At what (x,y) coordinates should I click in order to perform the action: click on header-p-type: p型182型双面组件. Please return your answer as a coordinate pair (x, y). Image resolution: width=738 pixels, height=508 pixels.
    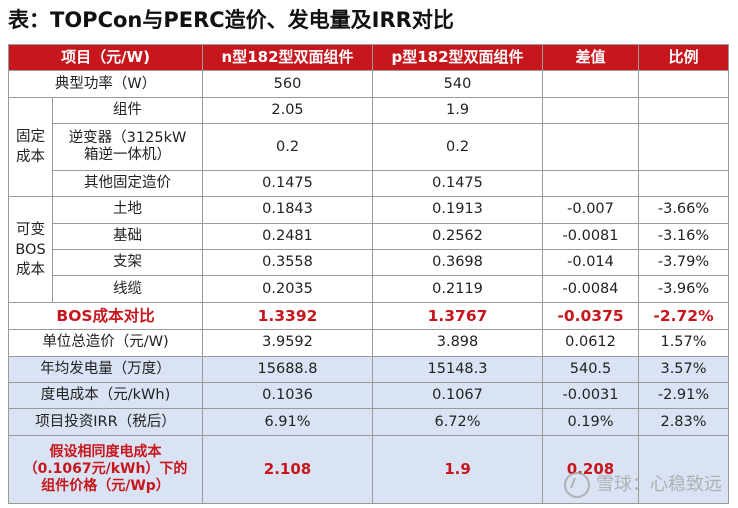
    Looking at the image, I should click on (458, 57).